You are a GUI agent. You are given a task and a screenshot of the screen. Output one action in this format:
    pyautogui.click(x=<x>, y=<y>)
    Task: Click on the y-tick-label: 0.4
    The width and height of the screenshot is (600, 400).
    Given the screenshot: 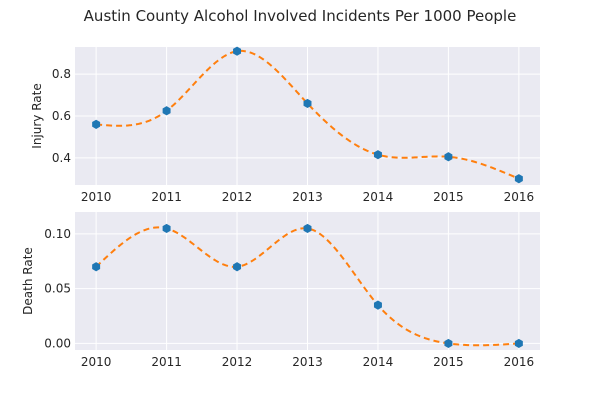 What is the action you would take?
    pyautogui.click(x=61, y=158)
    